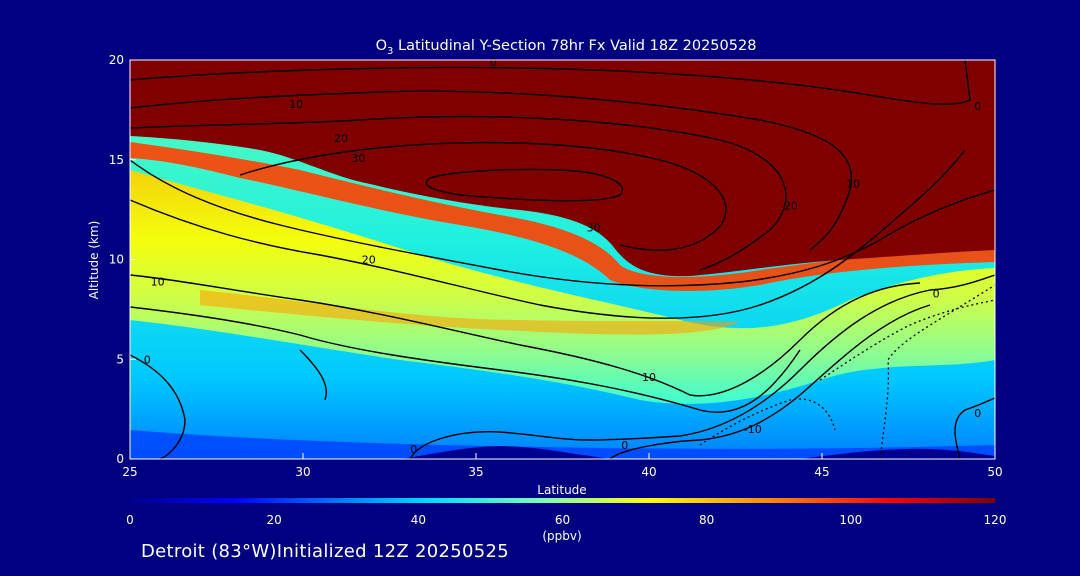 The image size is (1080, 576). What do you see at coordinates (475, 472) in the screenshot?
I see `x-tick-label: 35` at bounding box center [475, 472].